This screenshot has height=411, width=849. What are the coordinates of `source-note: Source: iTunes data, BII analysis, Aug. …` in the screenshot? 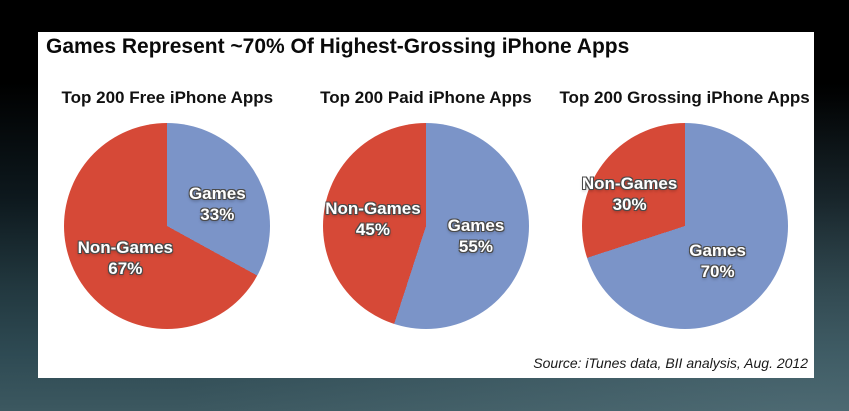 It's located at (670, 363).